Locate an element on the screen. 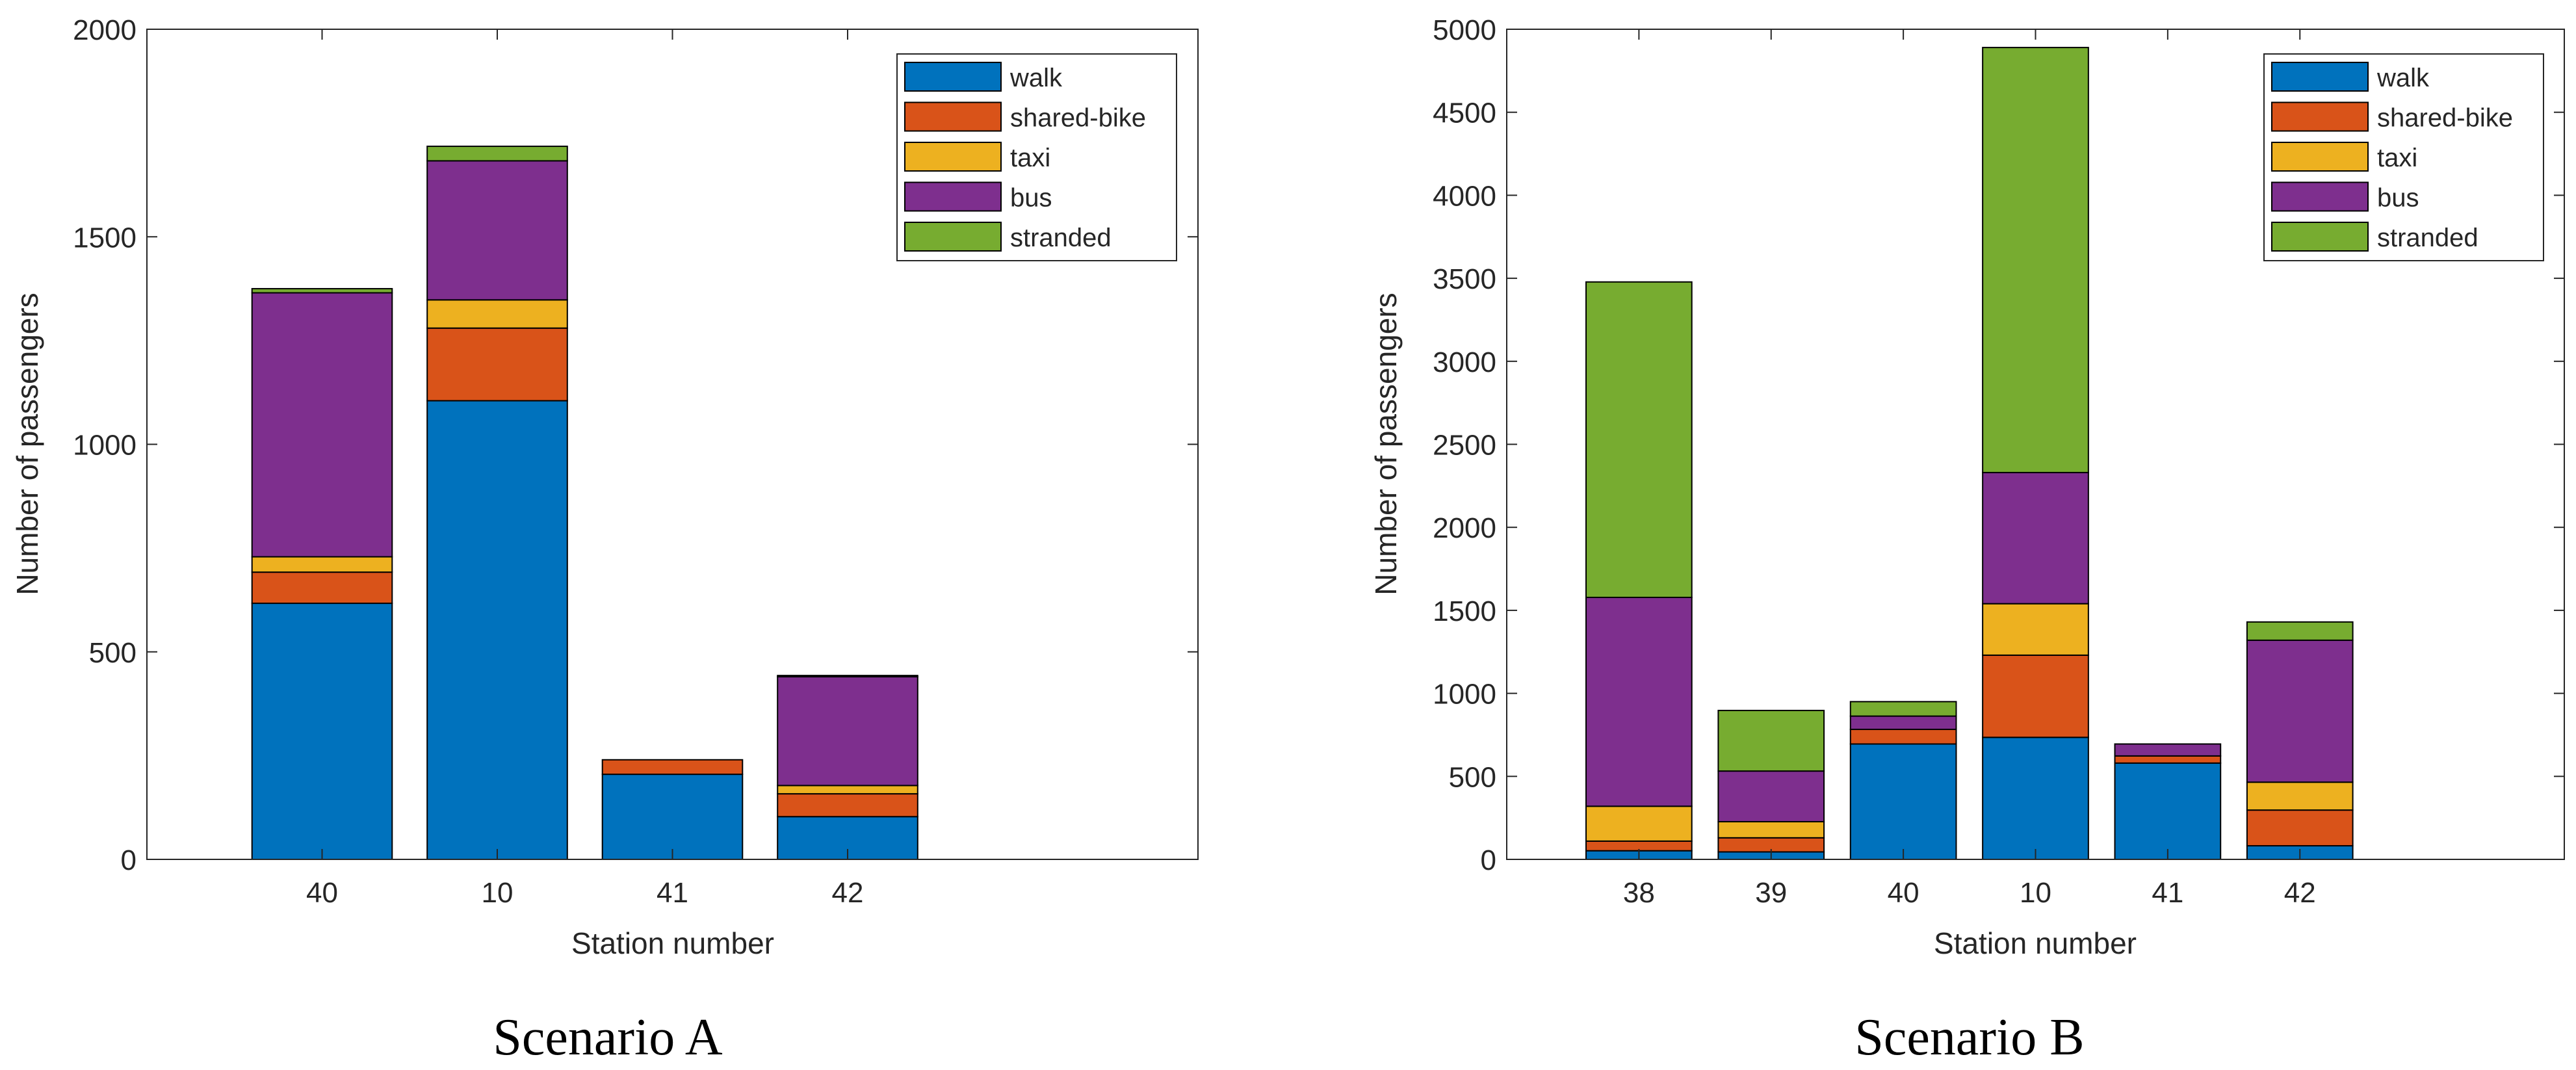  caption-scenario-a: Scenario A is located at coordinates (607, 1037).